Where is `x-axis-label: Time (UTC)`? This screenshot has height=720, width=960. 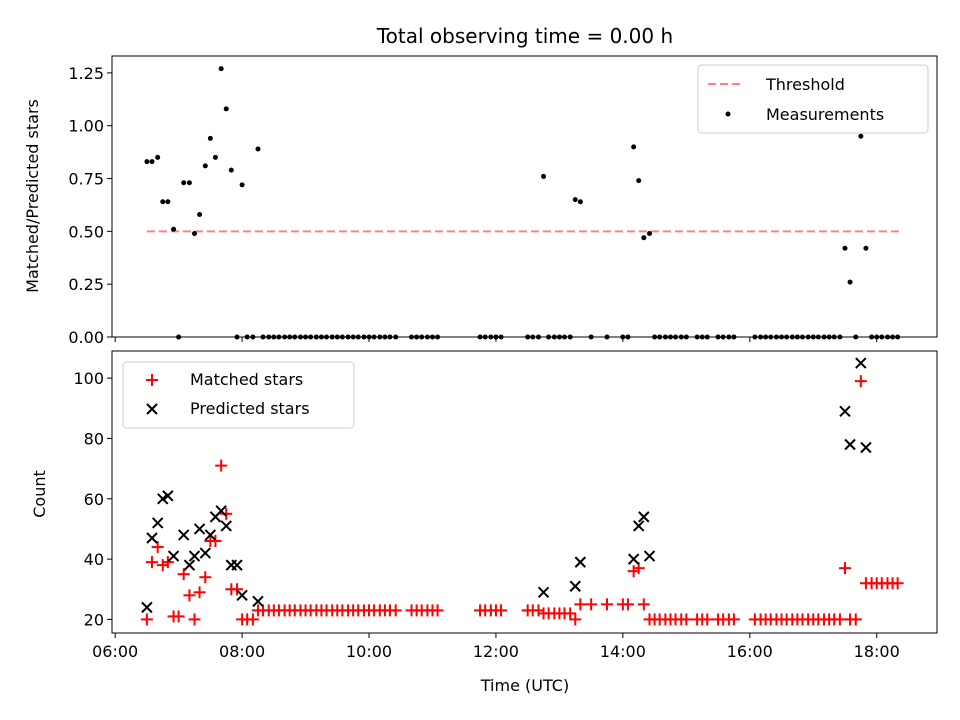 x-axis-label: Time (UTC) is located at coordinates (524, 685).